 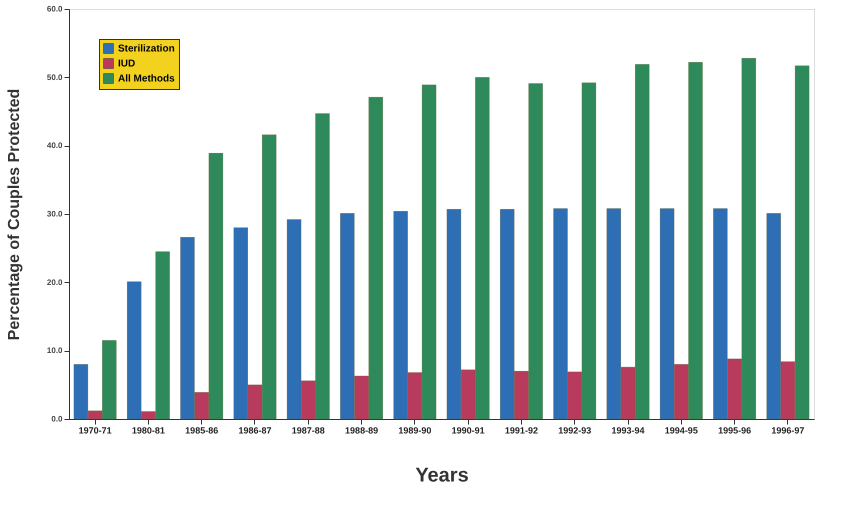 I want to click on x-tick-label: 1985-86, so click(x=201, y=431).